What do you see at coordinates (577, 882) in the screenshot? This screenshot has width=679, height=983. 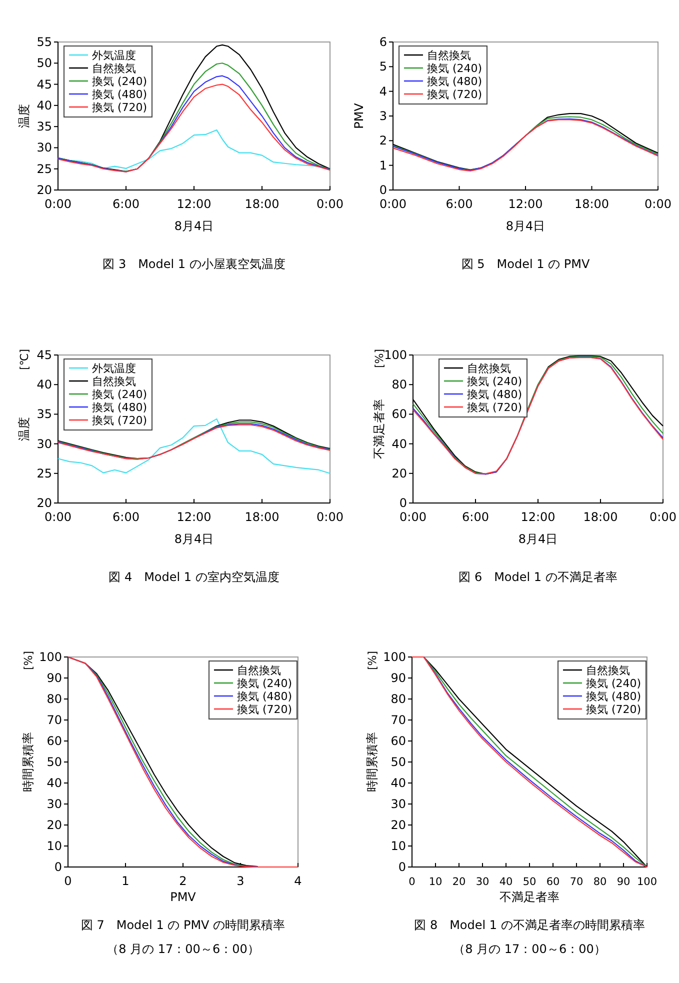 I see `x-tick-label: 70` at bounding box center [577, 882].